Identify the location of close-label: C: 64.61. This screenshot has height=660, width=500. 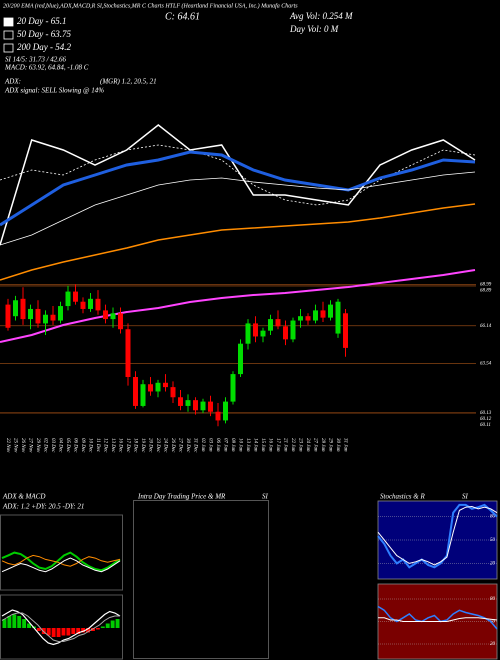
(182, 16).